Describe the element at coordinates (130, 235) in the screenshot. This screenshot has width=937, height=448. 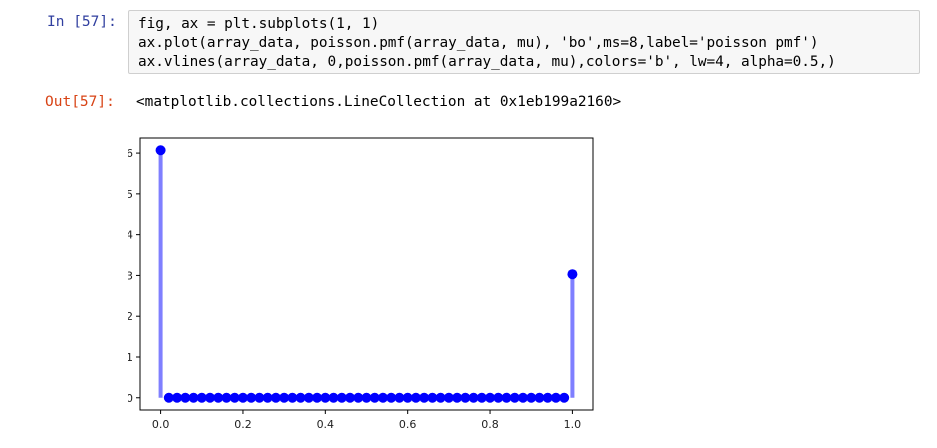
I see `y-tick-label: 0.4` at that location.